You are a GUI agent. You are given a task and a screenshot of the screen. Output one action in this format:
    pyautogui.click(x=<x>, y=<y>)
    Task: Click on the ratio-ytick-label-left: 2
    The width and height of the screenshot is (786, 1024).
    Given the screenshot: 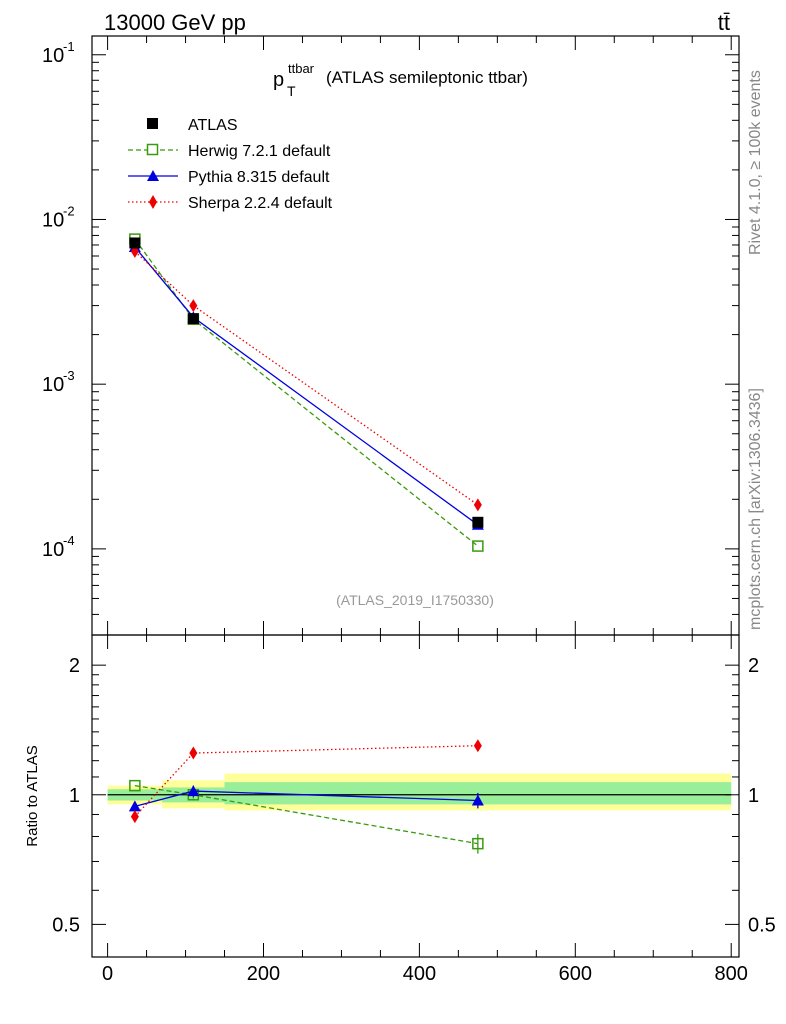 What is the action you would take?
    pyautogui.click(x=74, y=666)
    